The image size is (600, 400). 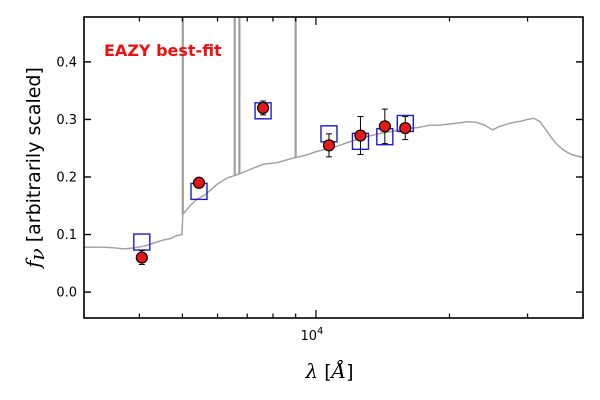 What do you see at coordinates (66, 235) in the screenshot?
I see `y-tick-label: 0.1` at bounding box center [66, 235].